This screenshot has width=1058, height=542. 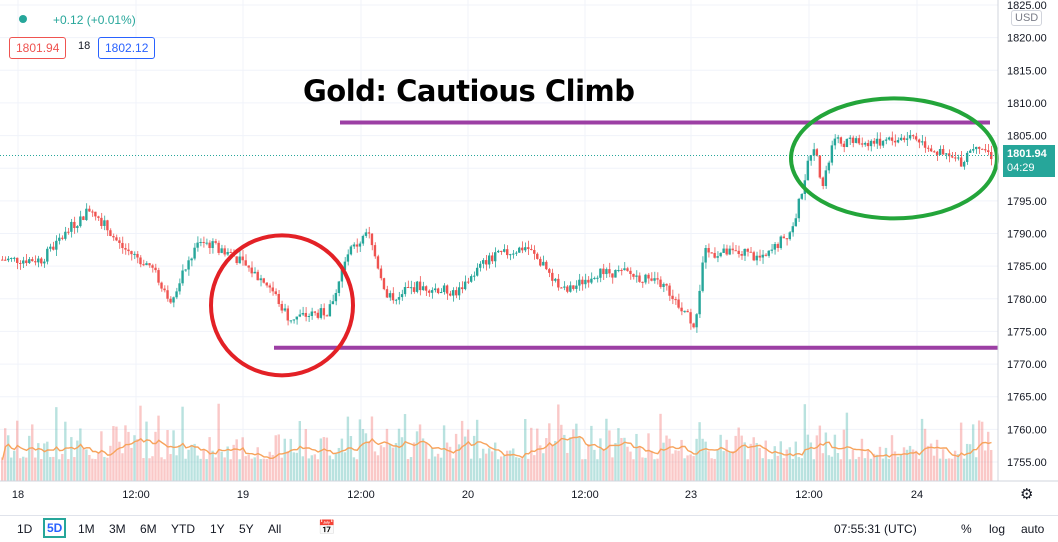 I want to click on time-axis: 18 12:00 19 12:00 20 12:00 23 12:00 24, so click(x=467, y=495).